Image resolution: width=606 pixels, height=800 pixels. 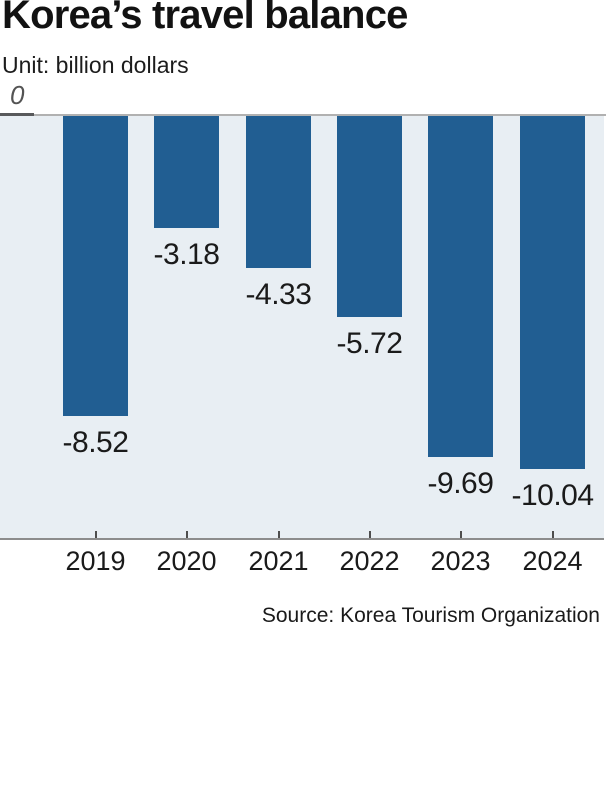 I want to click on x-axis-label-2024: 2024, so click(x=552, y=561).